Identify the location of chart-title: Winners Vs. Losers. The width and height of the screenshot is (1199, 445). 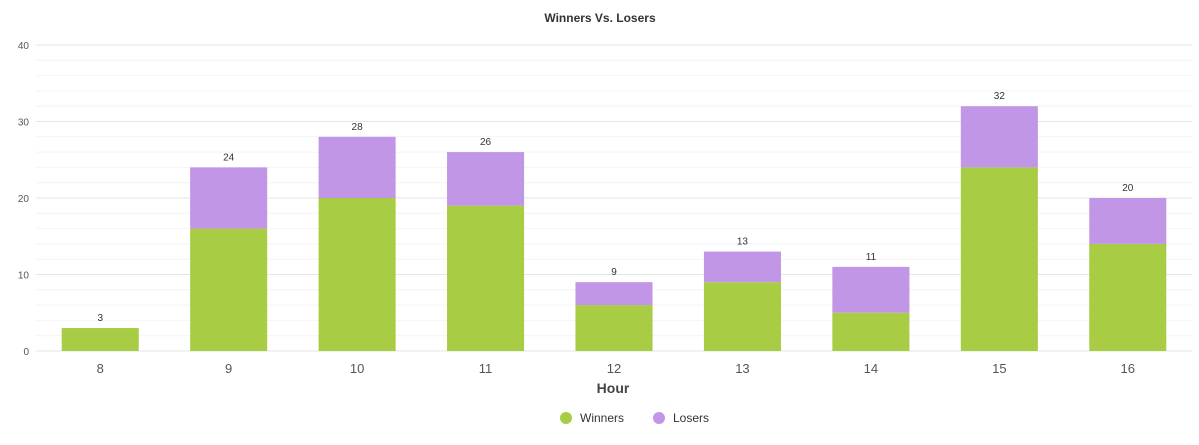
(600, 18).